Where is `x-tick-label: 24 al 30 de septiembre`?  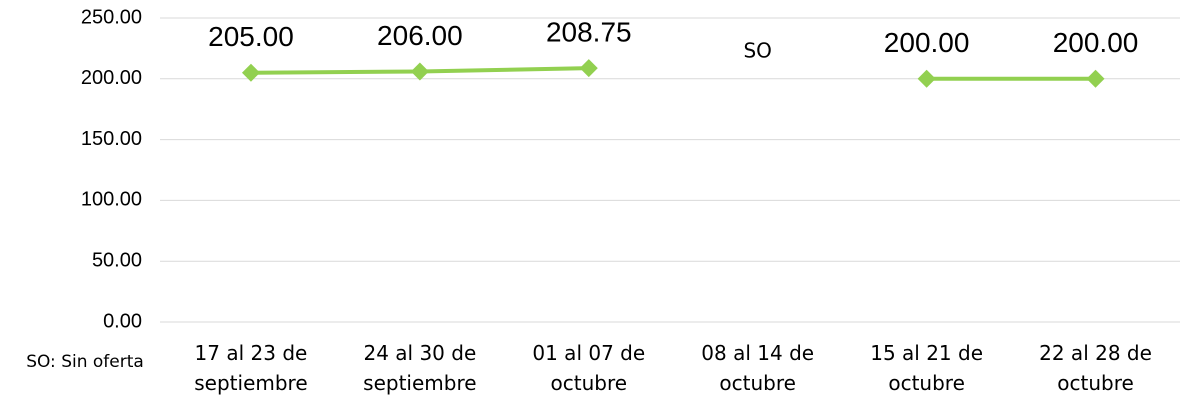 x-tick-label: 24 al 30 de septiembre is located at coordinates (420, 368).